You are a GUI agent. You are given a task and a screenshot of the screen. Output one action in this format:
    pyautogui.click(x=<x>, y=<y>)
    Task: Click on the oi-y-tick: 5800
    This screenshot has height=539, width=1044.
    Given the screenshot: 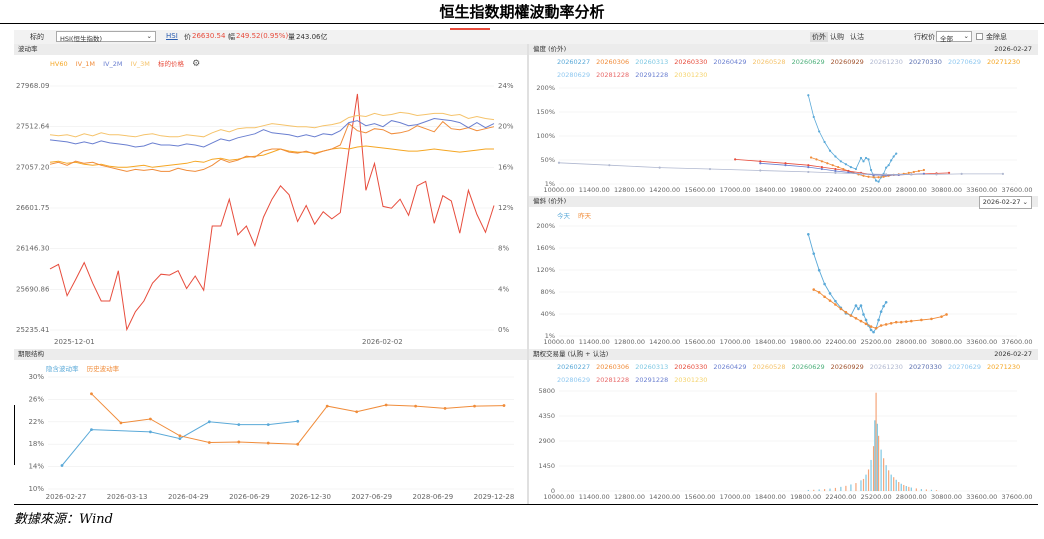 What is the action you would take?
    pyautogui.click(x=546, y=391)
    